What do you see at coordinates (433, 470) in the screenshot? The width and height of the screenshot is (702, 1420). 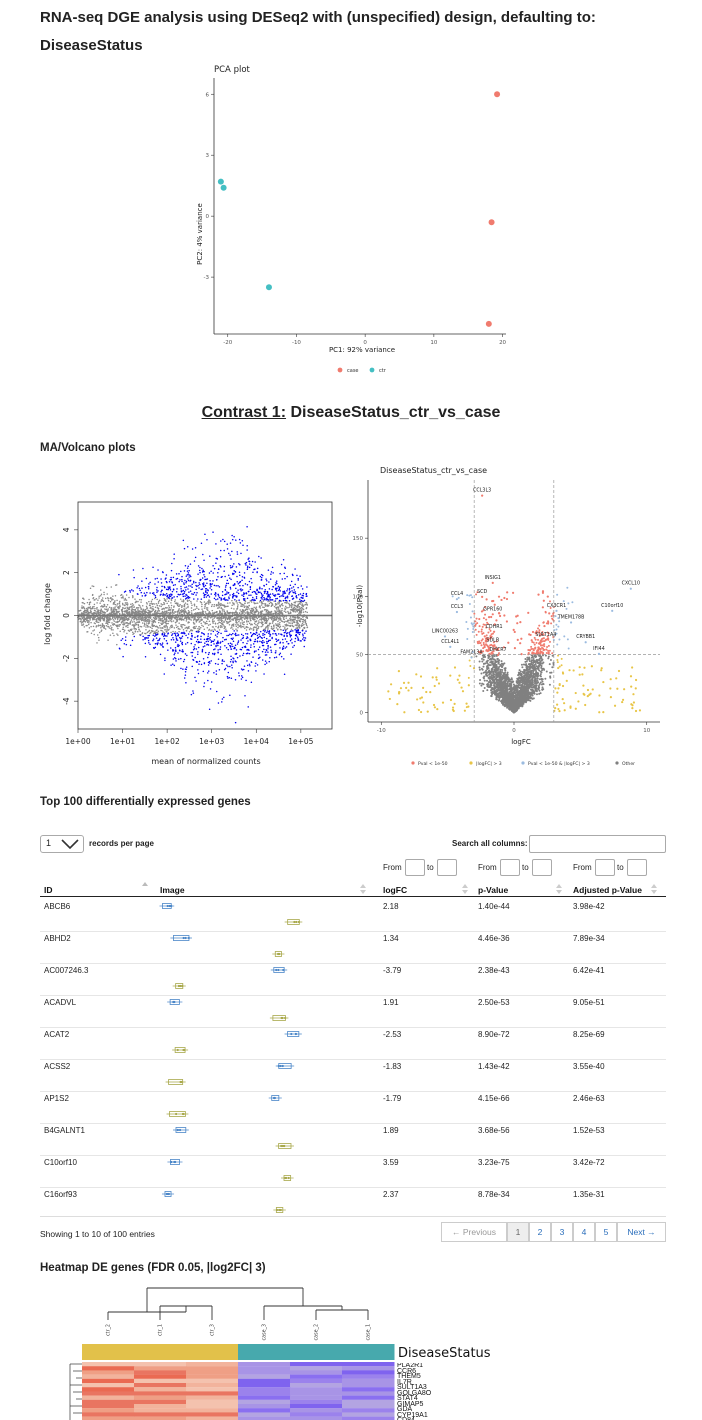 I see `volcano-title: DiseaseStatus_ctr_vs_case` at bounding box center [433, 470].